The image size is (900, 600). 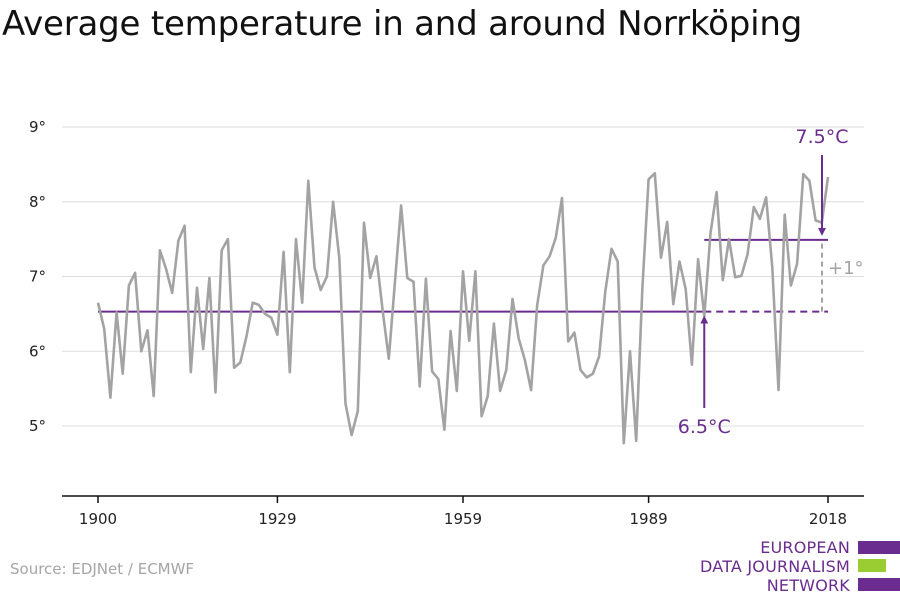 I want to click on y-tick-labels: 5° 6° 7° 8° 9°, so click(x=37, y=276).